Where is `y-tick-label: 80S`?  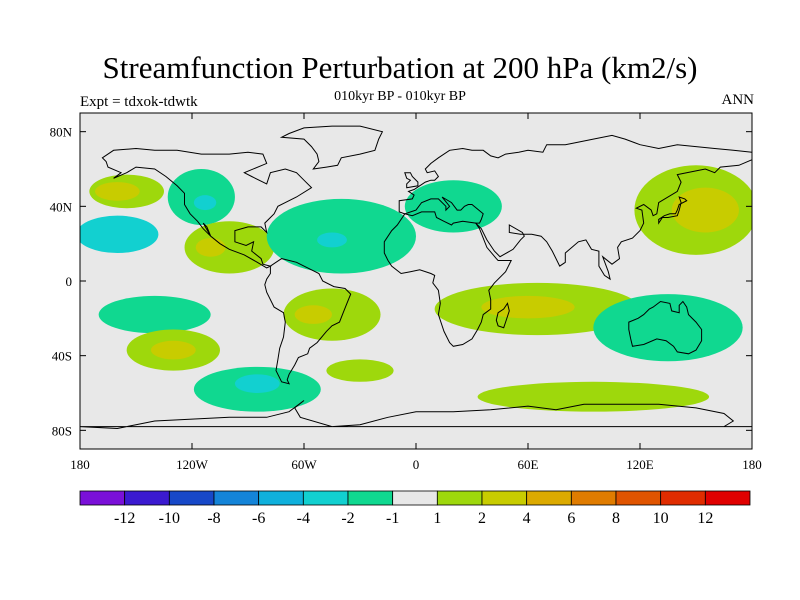
y-tick-label: 80S is located at coordinates (62, 430).